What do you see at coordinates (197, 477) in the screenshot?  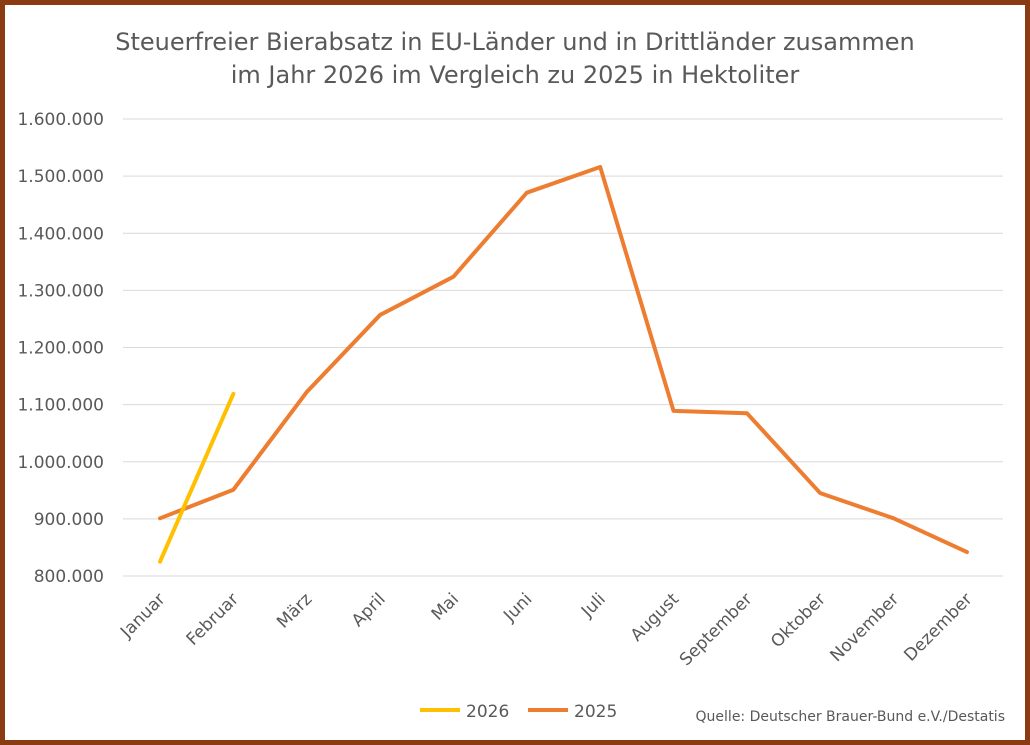 I see `series-line-2026` at bounding box center [197, 477].